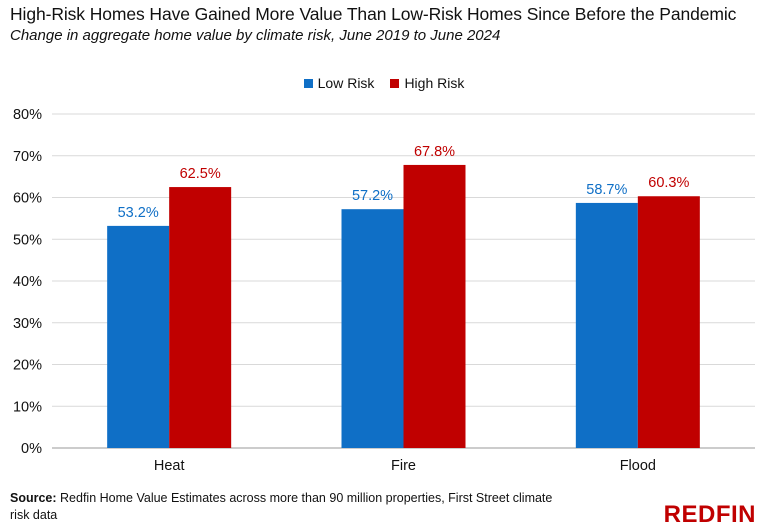 Image resolution: width=768 pixels, height=532 pixels. What do you see at coordinates (200, 174) in the screenshot?
I see `data-label: 62.5%` at bounding box center [200, 174].